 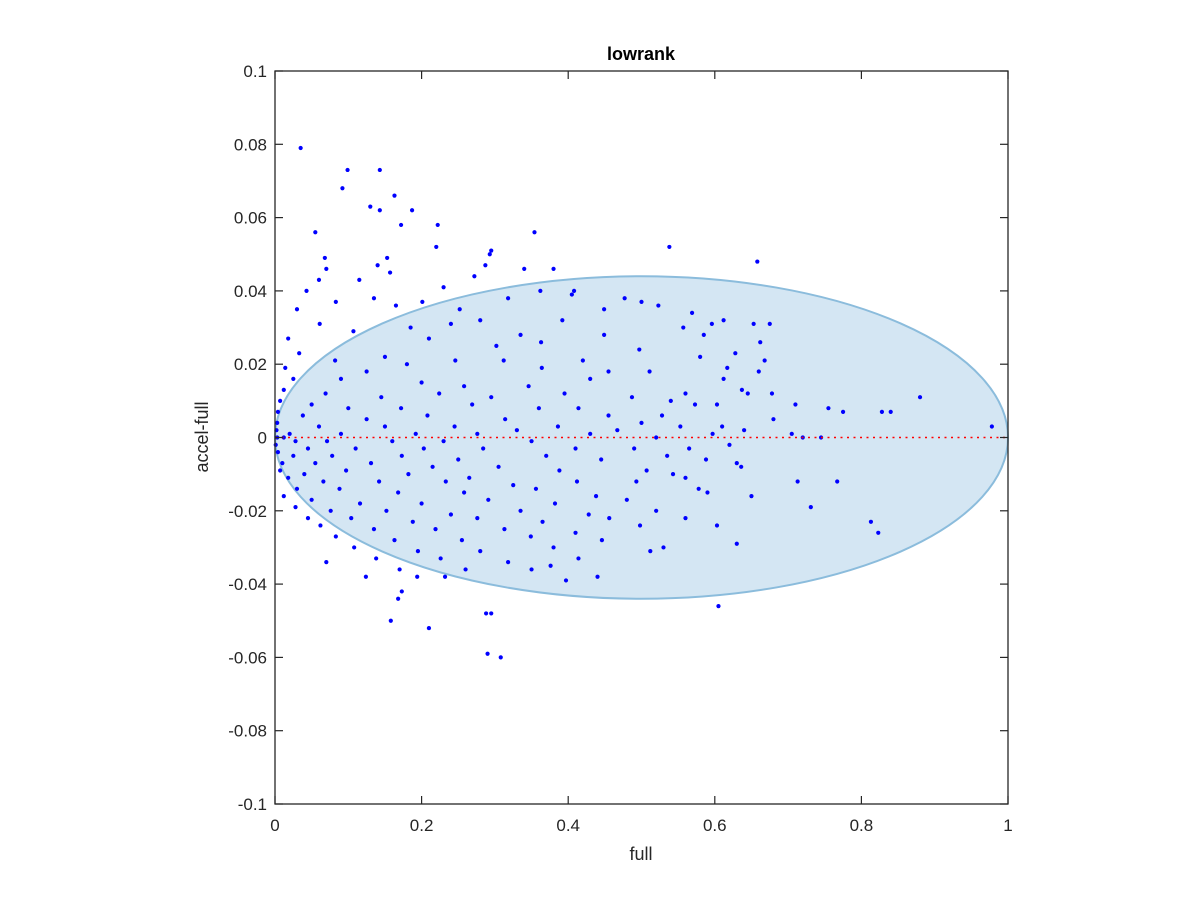 I want to click on y-tick-label: -0.1, so click(x=252, y=804).